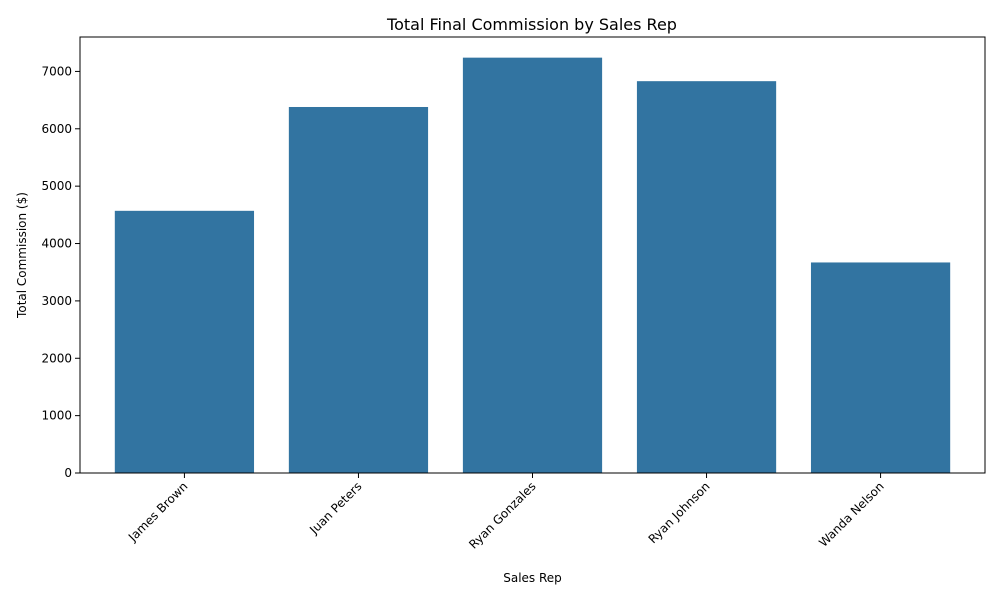 The image size is (1000, 604). I want to click on bar-james-brown, so click(184, 342).